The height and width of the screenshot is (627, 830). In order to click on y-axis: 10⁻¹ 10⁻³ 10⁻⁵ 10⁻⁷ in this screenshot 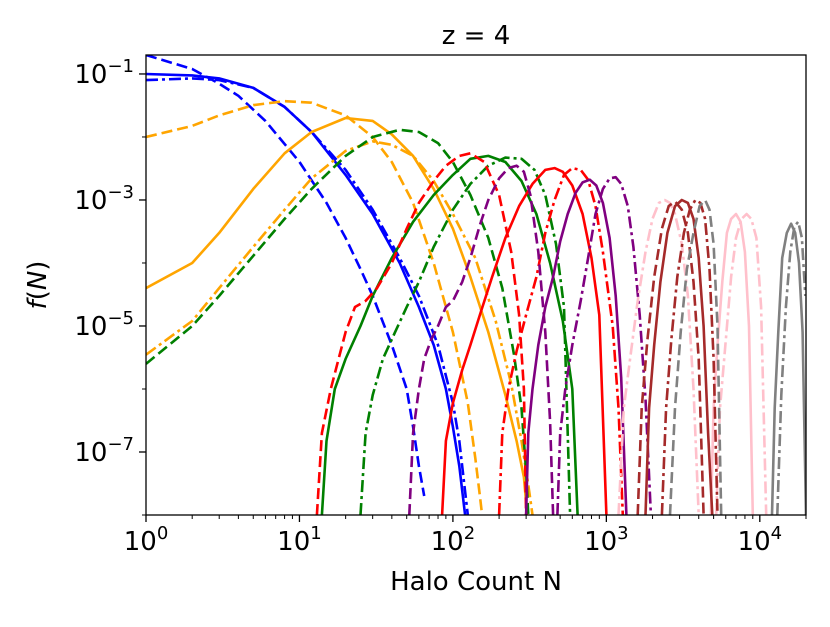, I will do `click(110, 286)`.